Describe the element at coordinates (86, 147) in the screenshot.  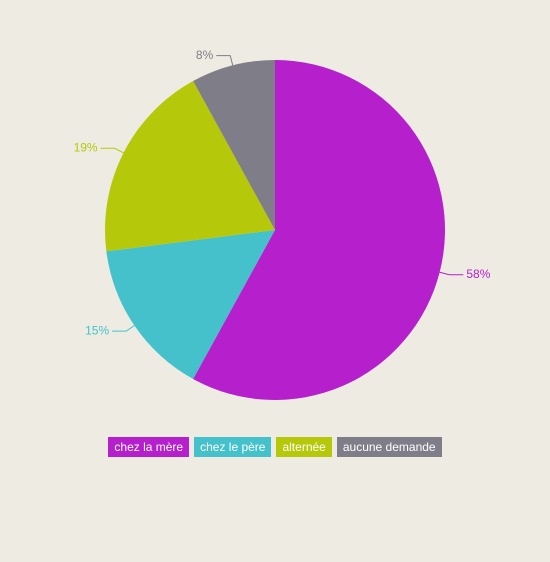
I see `data-label: 19%` at that location.